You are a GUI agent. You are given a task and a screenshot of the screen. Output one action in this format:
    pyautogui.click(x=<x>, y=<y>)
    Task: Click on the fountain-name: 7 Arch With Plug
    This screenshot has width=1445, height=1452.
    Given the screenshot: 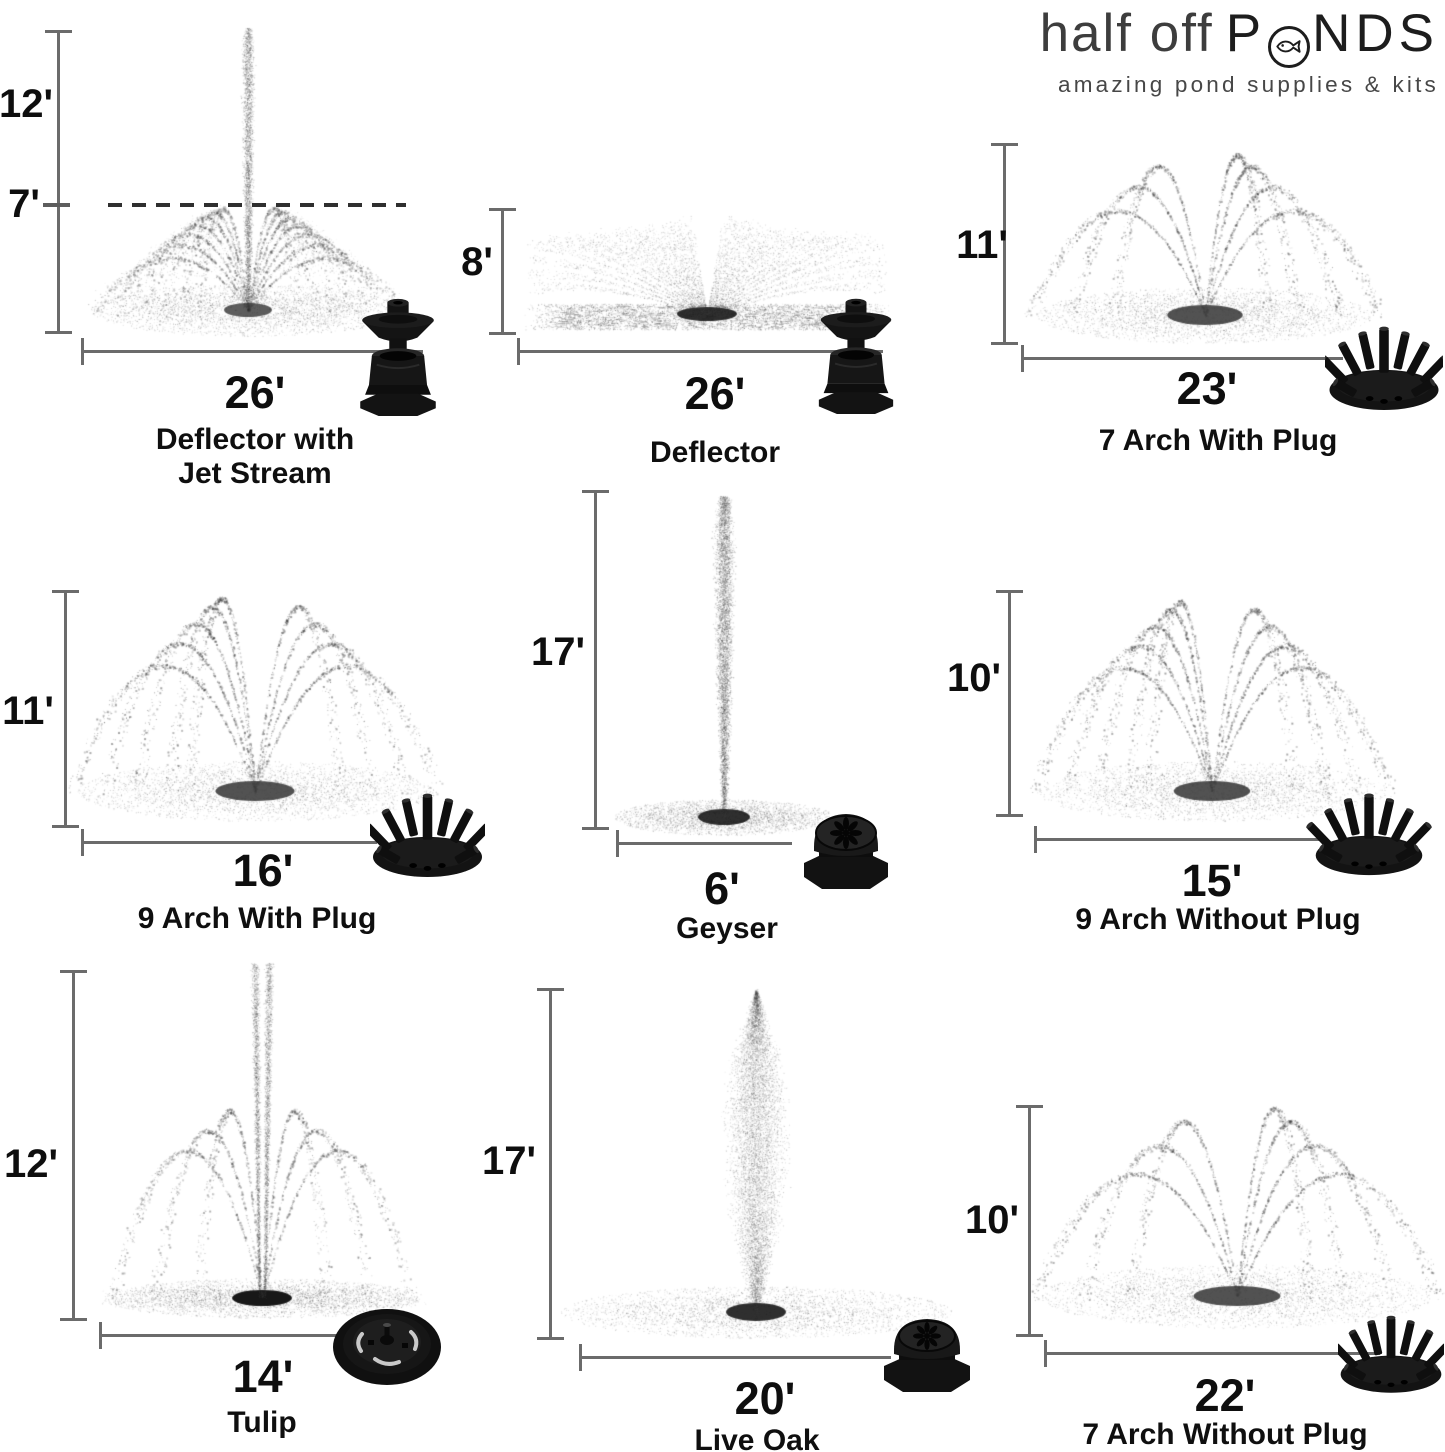 What is the action you would take?
    pyautogui.click(x=1218, y=440)
    